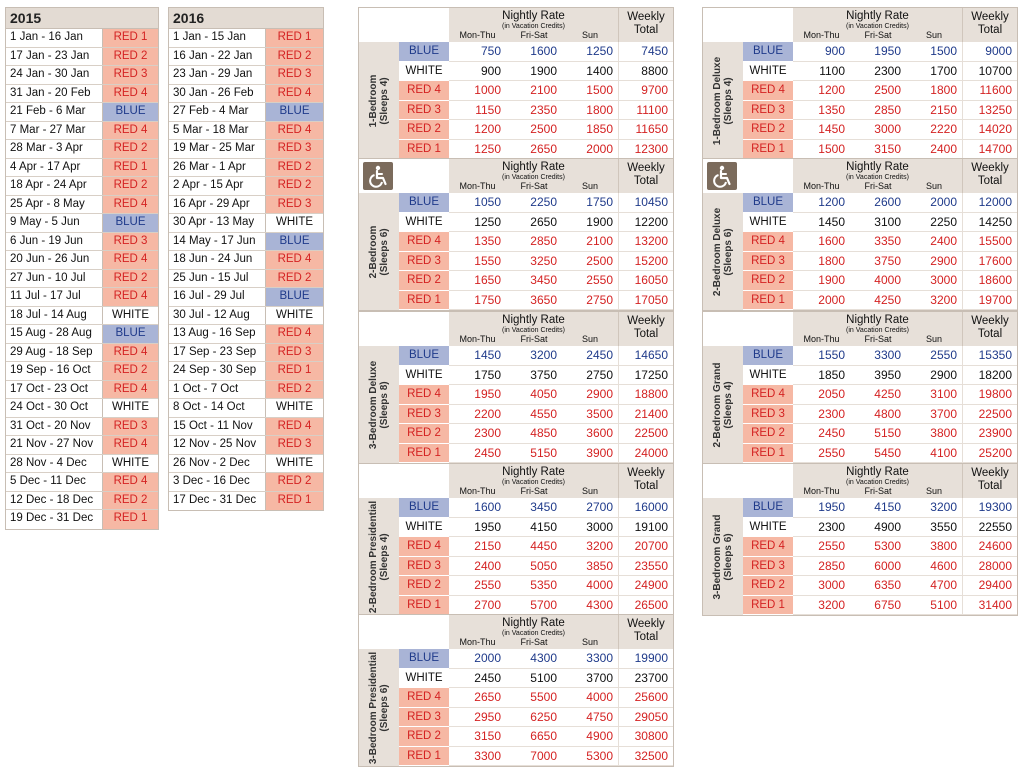 This screenshot has width=1018, height=772. I want to click on season-dates: 25 Apr - 8 May, so click(54, 204).